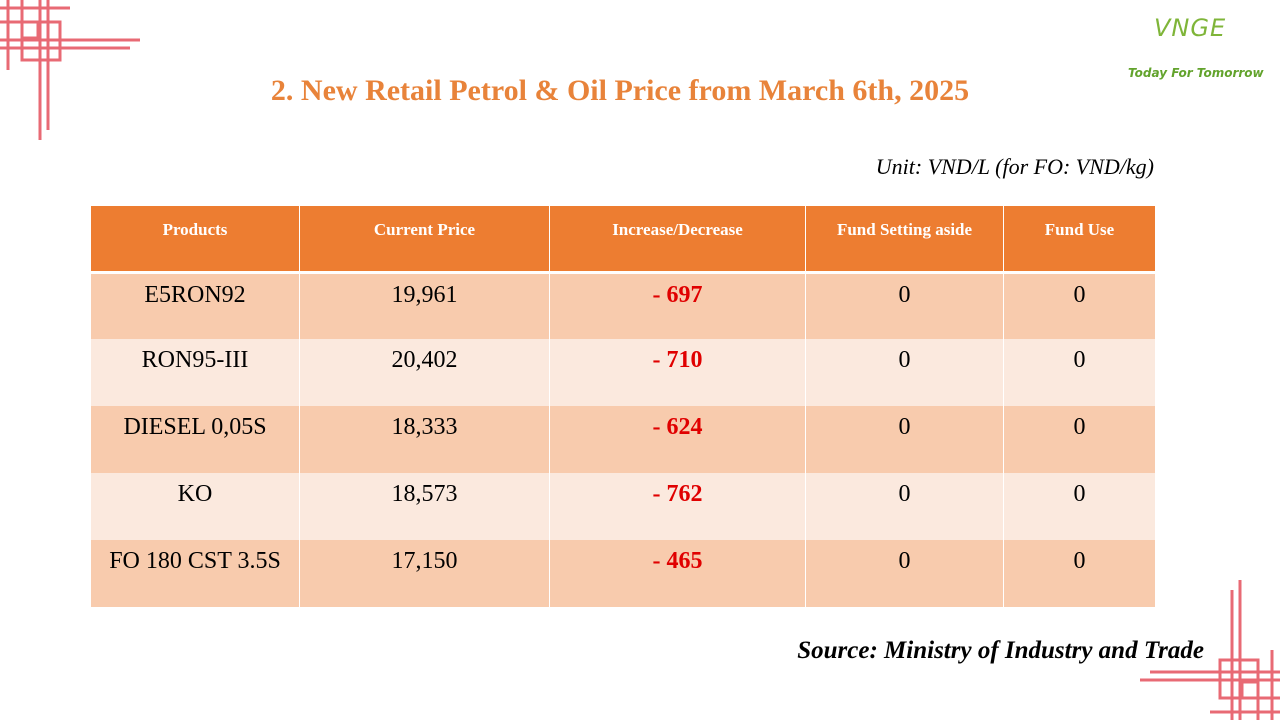  I want to click on logo-mark: VNGE, so click(1190, 28).